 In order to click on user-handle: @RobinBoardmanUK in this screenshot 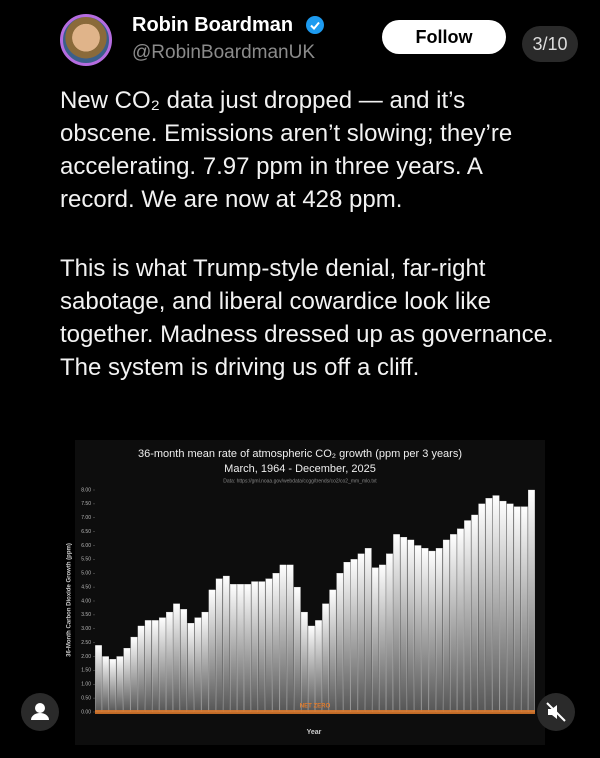, I will do `click(223, 52)`.